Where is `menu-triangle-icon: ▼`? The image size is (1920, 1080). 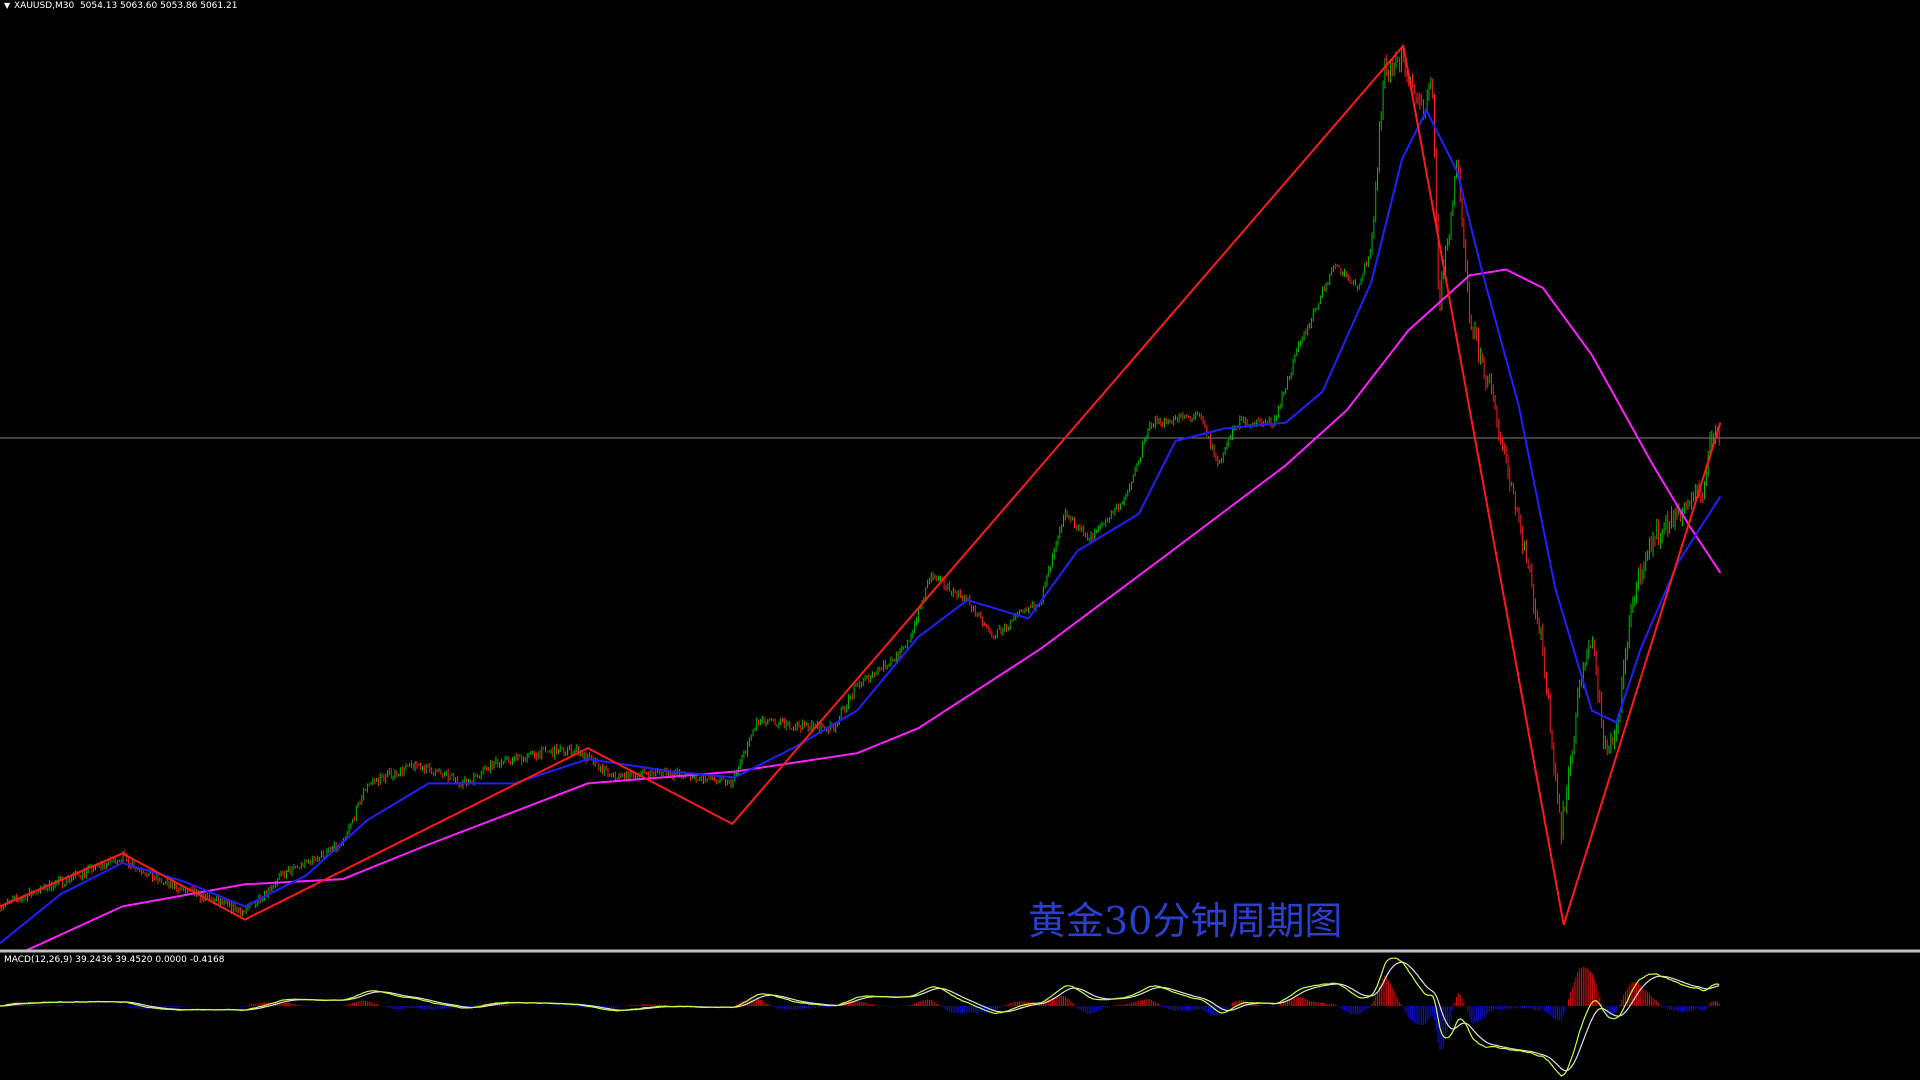 menu-triangle-icon: ▼ is located at coordinates (7, 5).